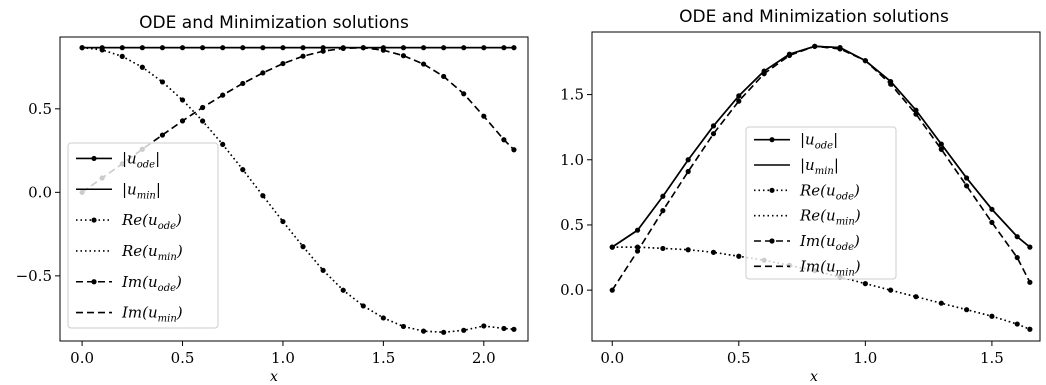  I want to click on y-tick-label: 1.5, so click(572, 95).